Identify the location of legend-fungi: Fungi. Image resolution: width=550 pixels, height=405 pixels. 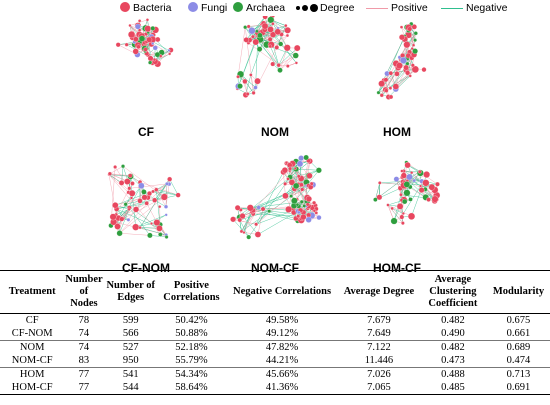
(207, 8).